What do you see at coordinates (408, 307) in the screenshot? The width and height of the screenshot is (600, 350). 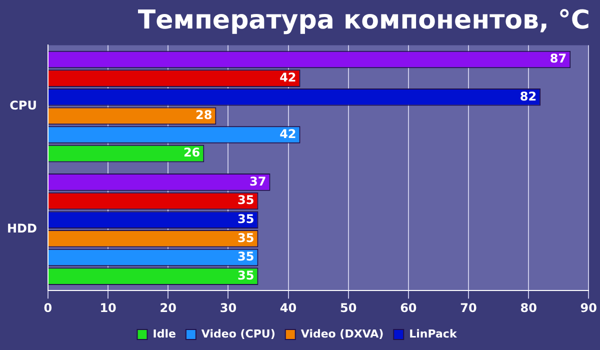 I see `x-tick-label: 60` at bounding box center [408, 307].